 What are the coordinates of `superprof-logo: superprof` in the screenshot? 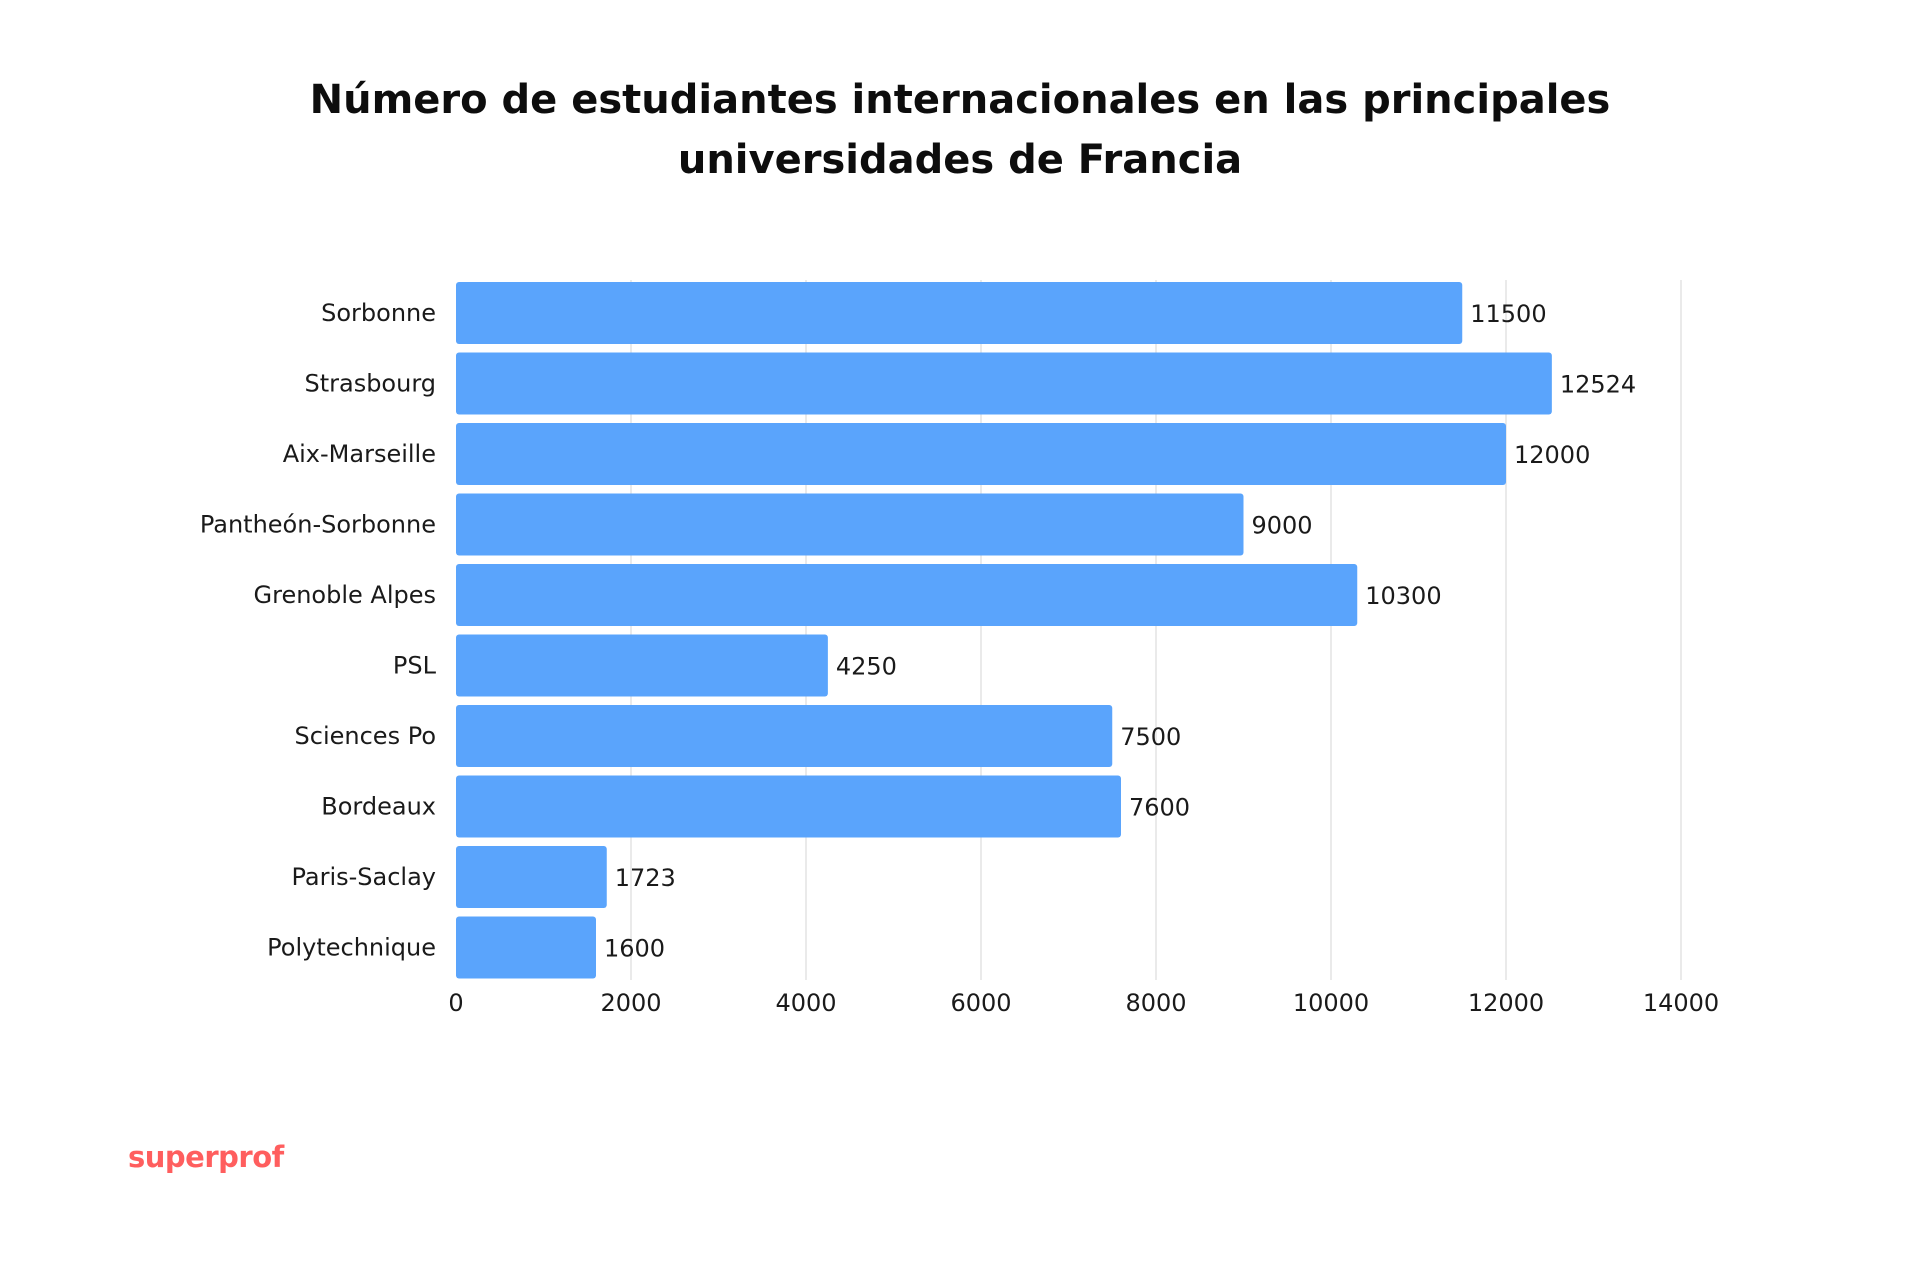 It's located at (206, 1157).